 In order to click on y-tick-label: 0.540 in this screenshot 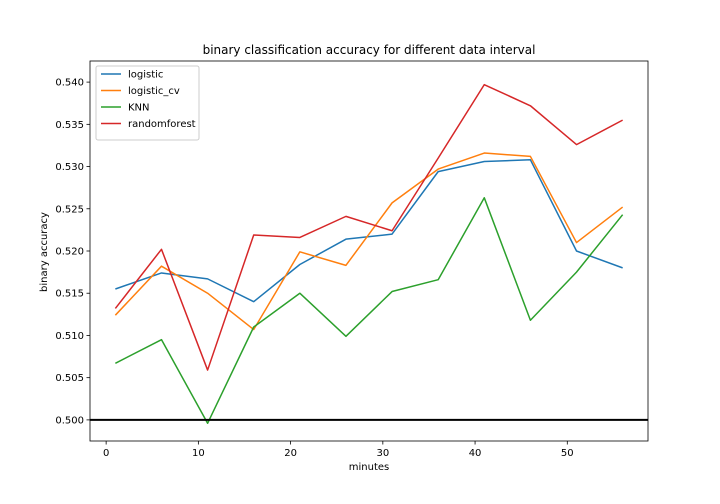, I will do `click(69, 83)`.